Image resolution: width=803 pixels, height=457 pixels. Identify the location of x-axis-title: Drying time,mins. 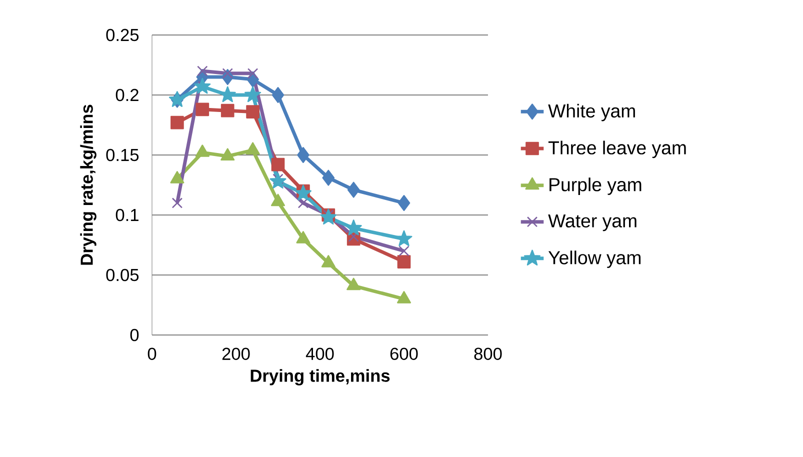
(320, 377).